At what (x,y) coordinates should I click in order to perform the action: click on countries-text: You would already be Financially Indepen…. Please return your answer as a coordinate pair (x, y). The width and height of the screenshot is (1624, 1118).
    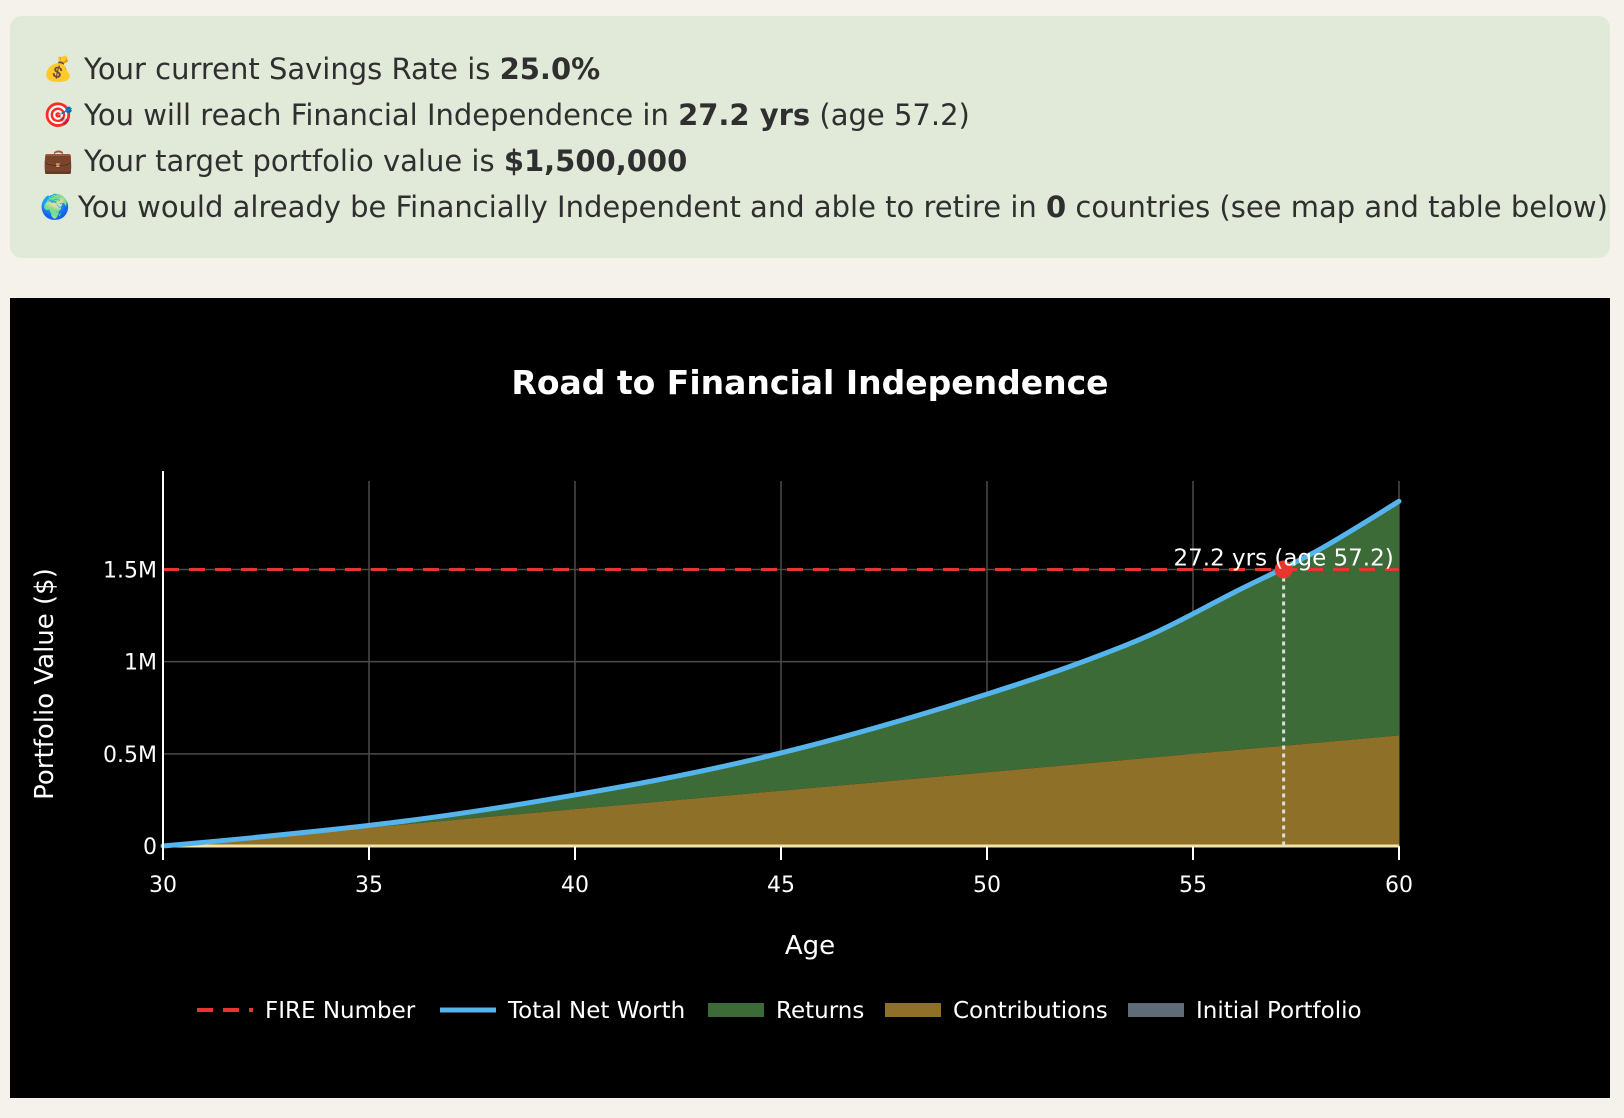
    Looking at the image, I should click on (562, 207).